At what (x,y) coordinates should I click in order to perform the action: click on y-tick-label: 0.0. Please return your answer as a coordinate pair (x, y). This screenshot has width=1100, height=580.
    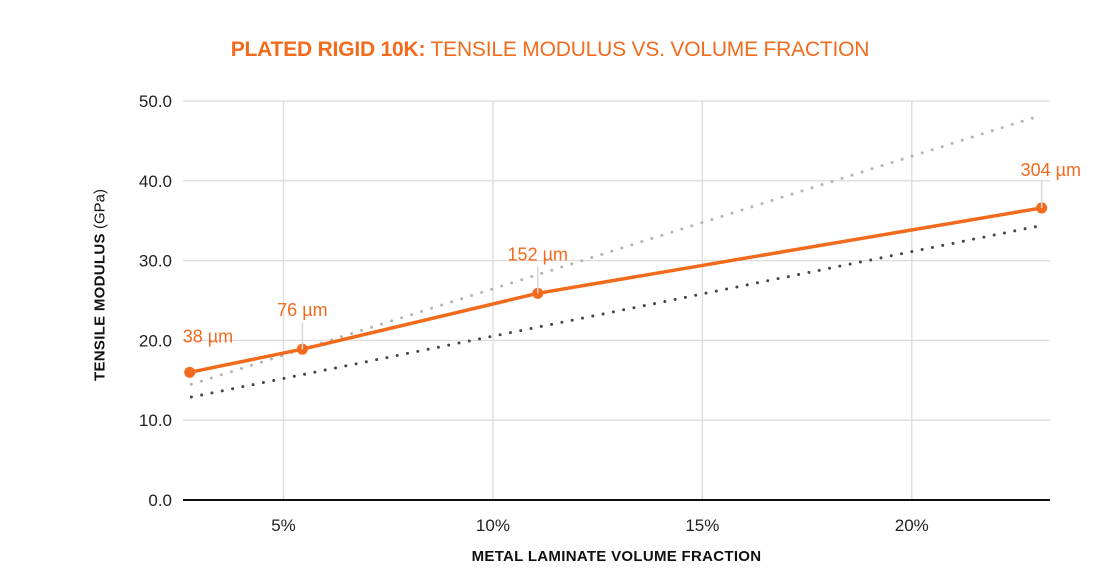
    Looking at the image, I should click on (160, 500).